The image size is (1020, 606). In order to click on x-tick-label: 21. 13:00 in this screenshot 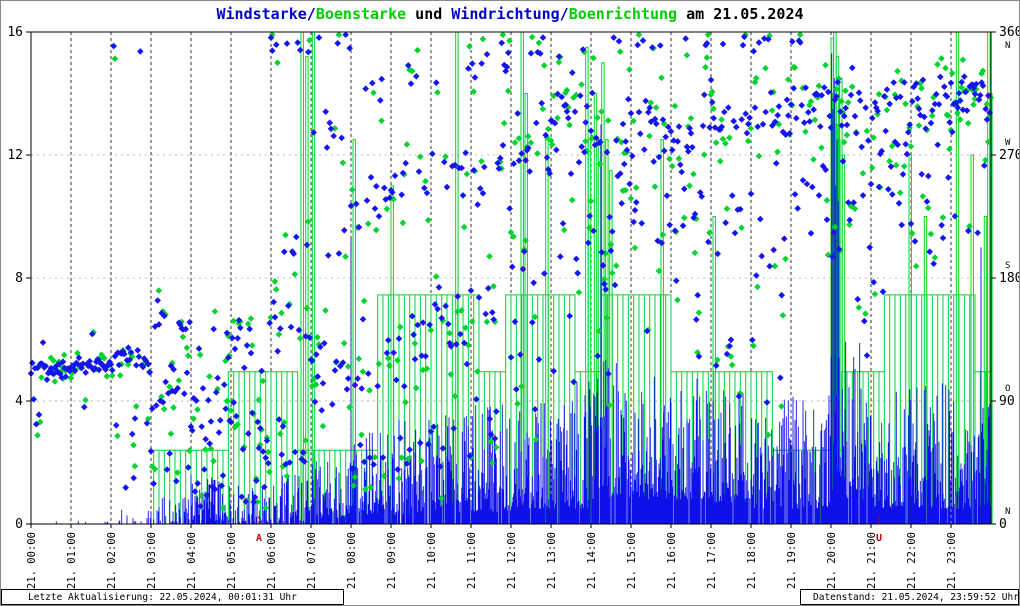, I will do `click(552, 560)`.